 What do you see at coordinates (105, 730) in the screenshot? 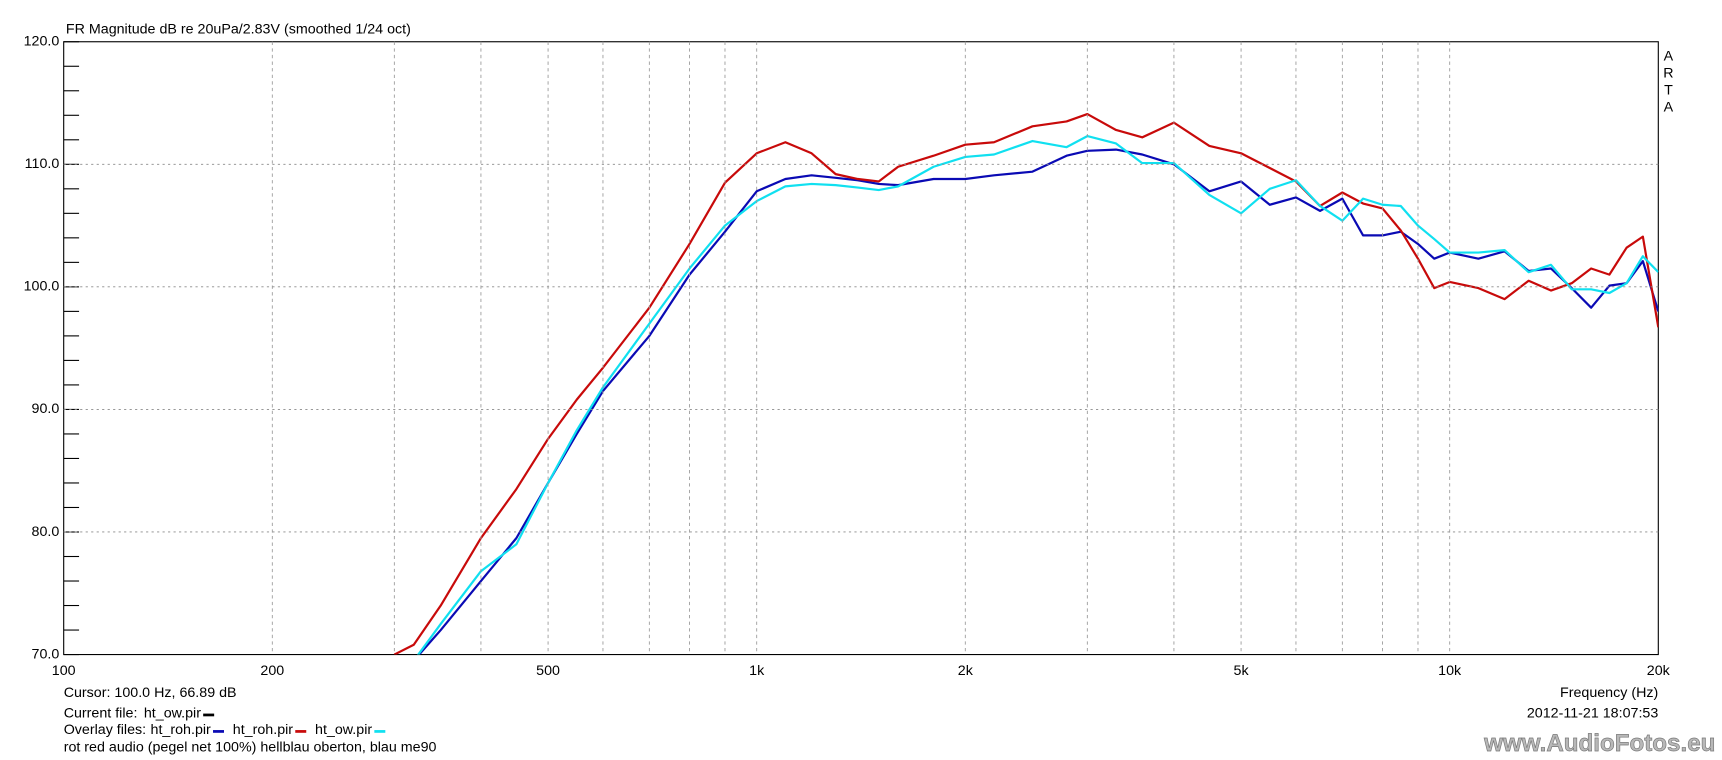
I see `legend-label: Overlay files:` at bounding box center [105, 730].